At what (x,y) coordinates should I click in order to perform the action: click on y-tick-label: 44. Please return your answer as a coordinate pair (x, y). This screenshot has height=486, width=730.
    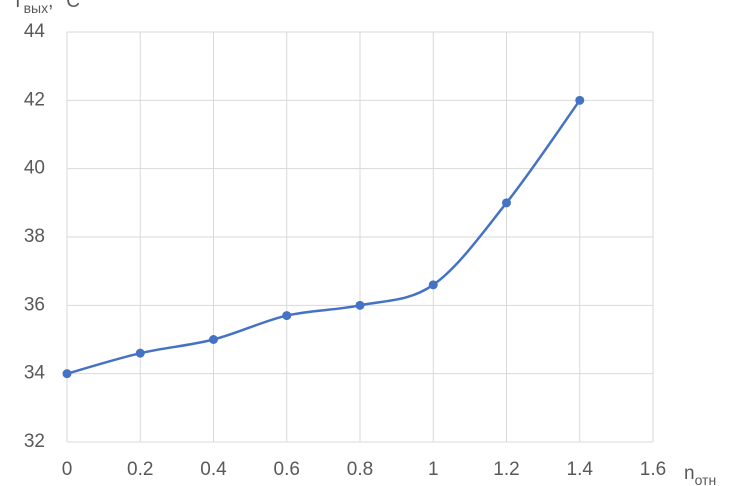
    Looking at the image, I should click on (35, 31).